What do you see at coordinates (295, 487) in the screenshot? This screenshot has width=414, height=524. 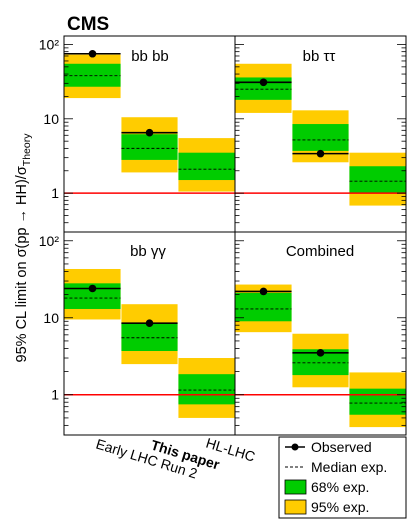 I see `legend-band68-swatch` at bounding box center [295, 487].